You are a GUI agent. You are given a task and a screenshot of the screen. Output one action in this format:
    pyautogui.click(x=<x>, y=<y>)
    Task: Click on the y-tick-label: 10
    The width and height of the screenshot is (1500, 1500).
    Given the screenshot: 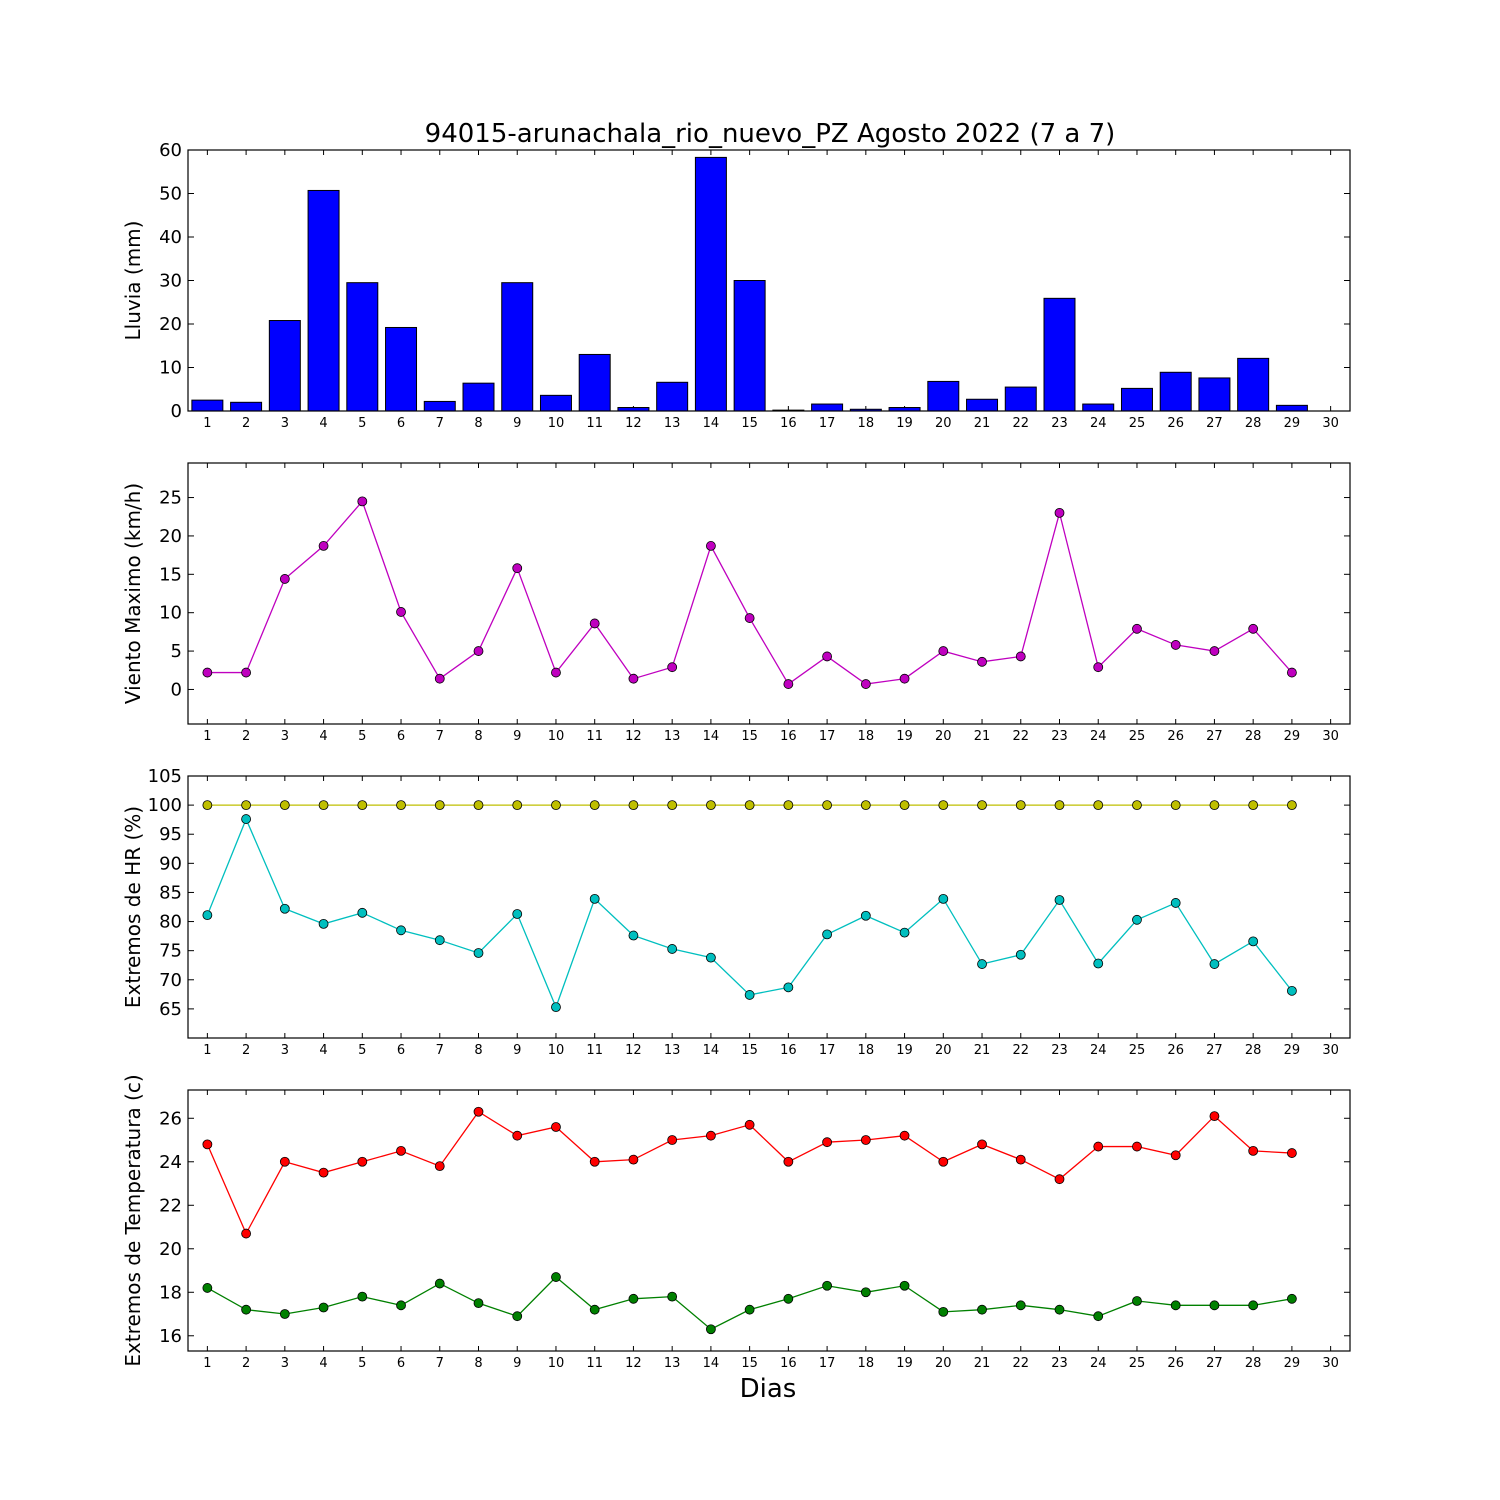 What is the action you would take?
    pyautogui.click(x=170, y=613)
    